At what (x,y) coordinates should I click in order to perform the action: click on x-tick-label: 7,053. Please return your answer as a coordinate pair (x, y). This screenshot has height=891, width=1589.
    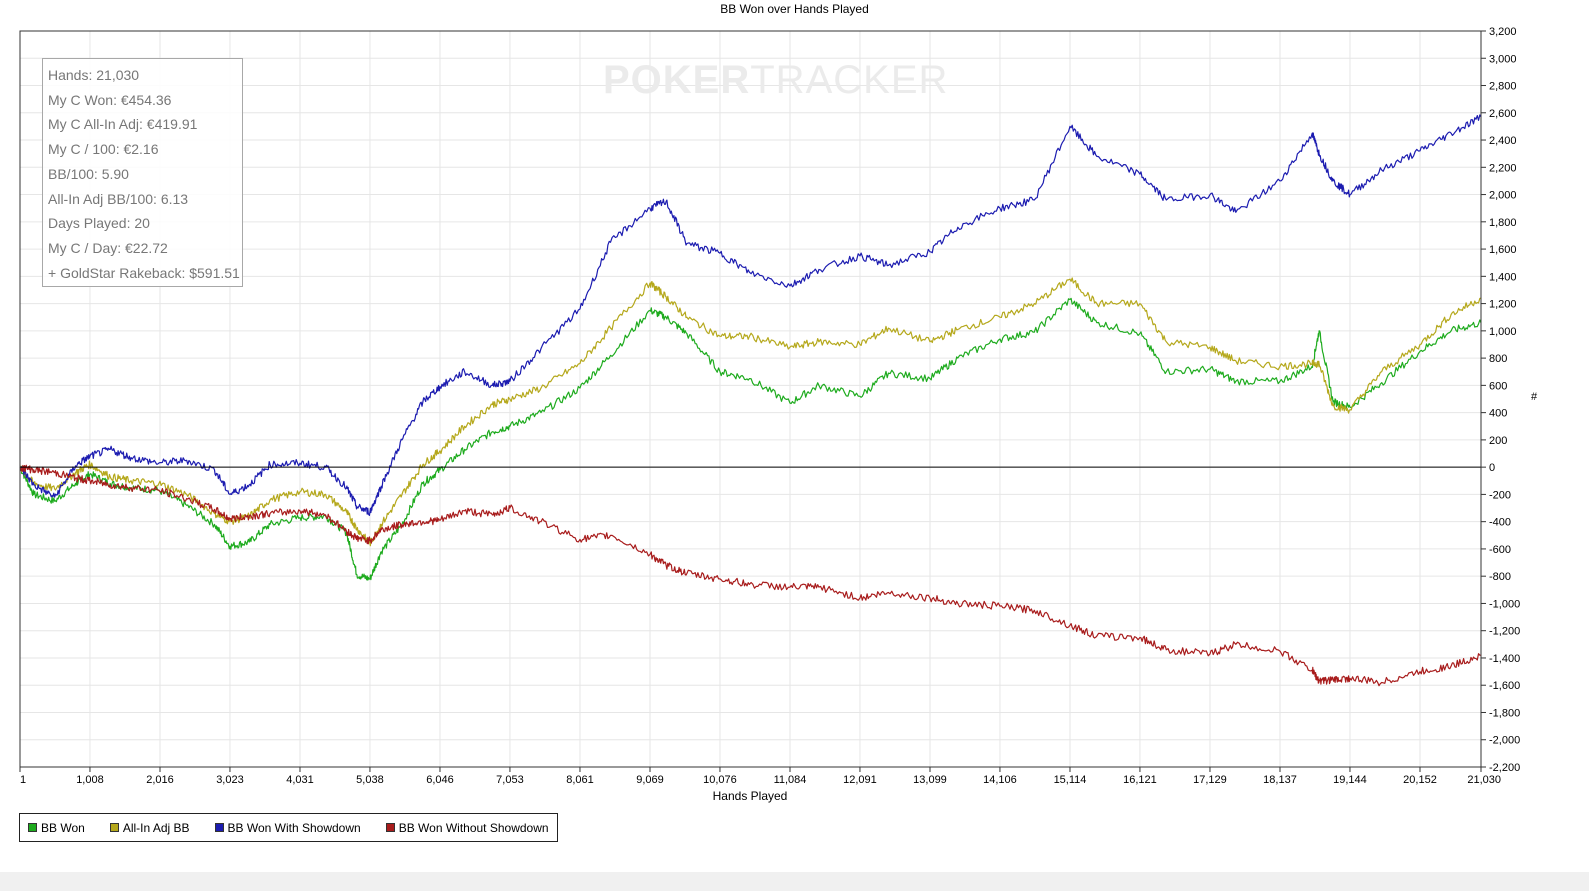
    Looking at the image, I should click on (510, 780).